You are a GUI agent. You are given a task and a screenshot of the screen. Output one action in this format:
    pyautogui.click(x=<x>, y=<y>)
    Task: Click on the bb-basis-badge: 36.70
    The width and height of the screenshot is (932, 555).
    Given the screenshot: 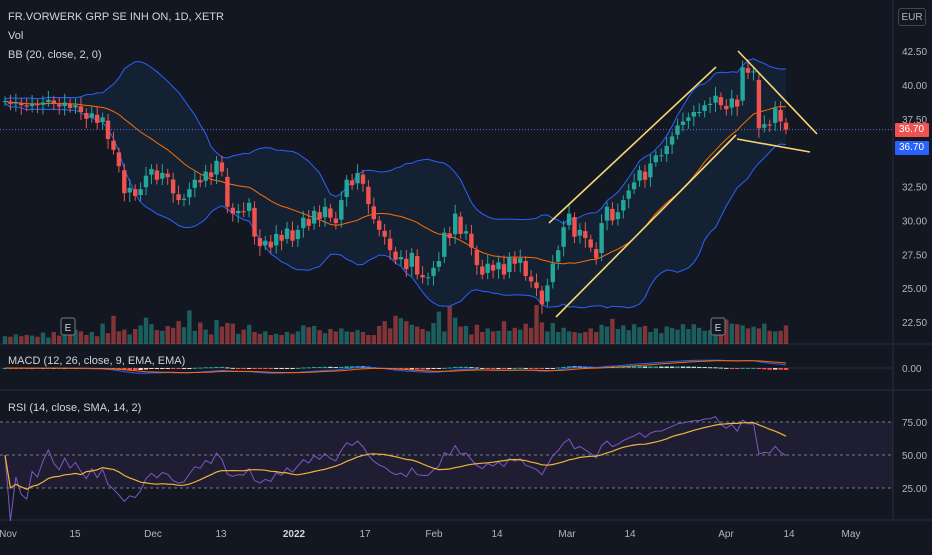 What is the action you would take?
    pyautogui.click(x=912, y=148)
    